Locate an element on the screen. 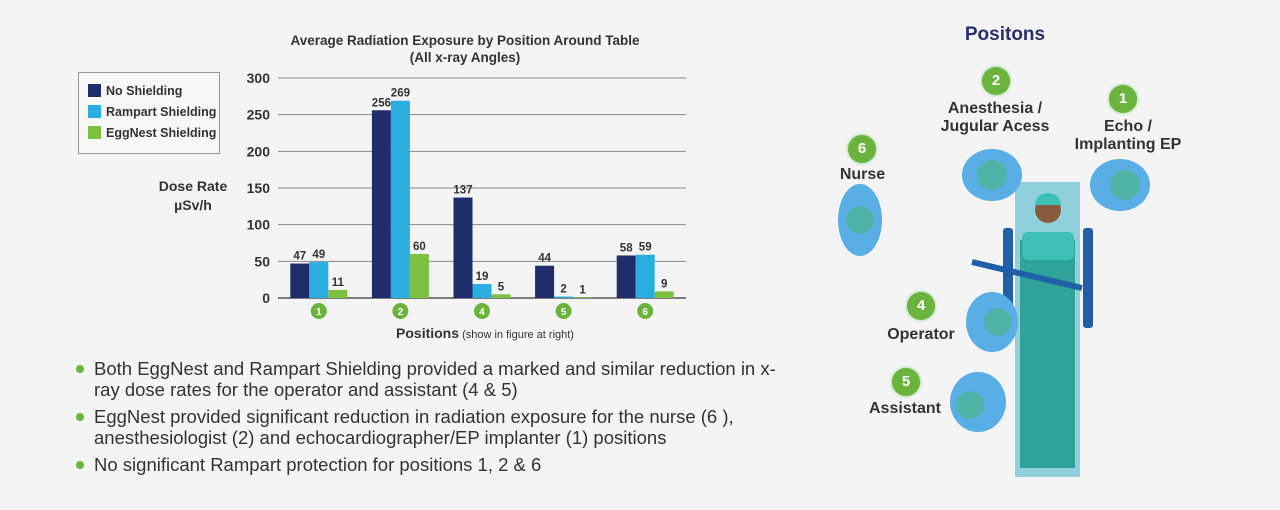  x-axis-label: Positions (show in figure at right) is located at coordinates (485, 333).